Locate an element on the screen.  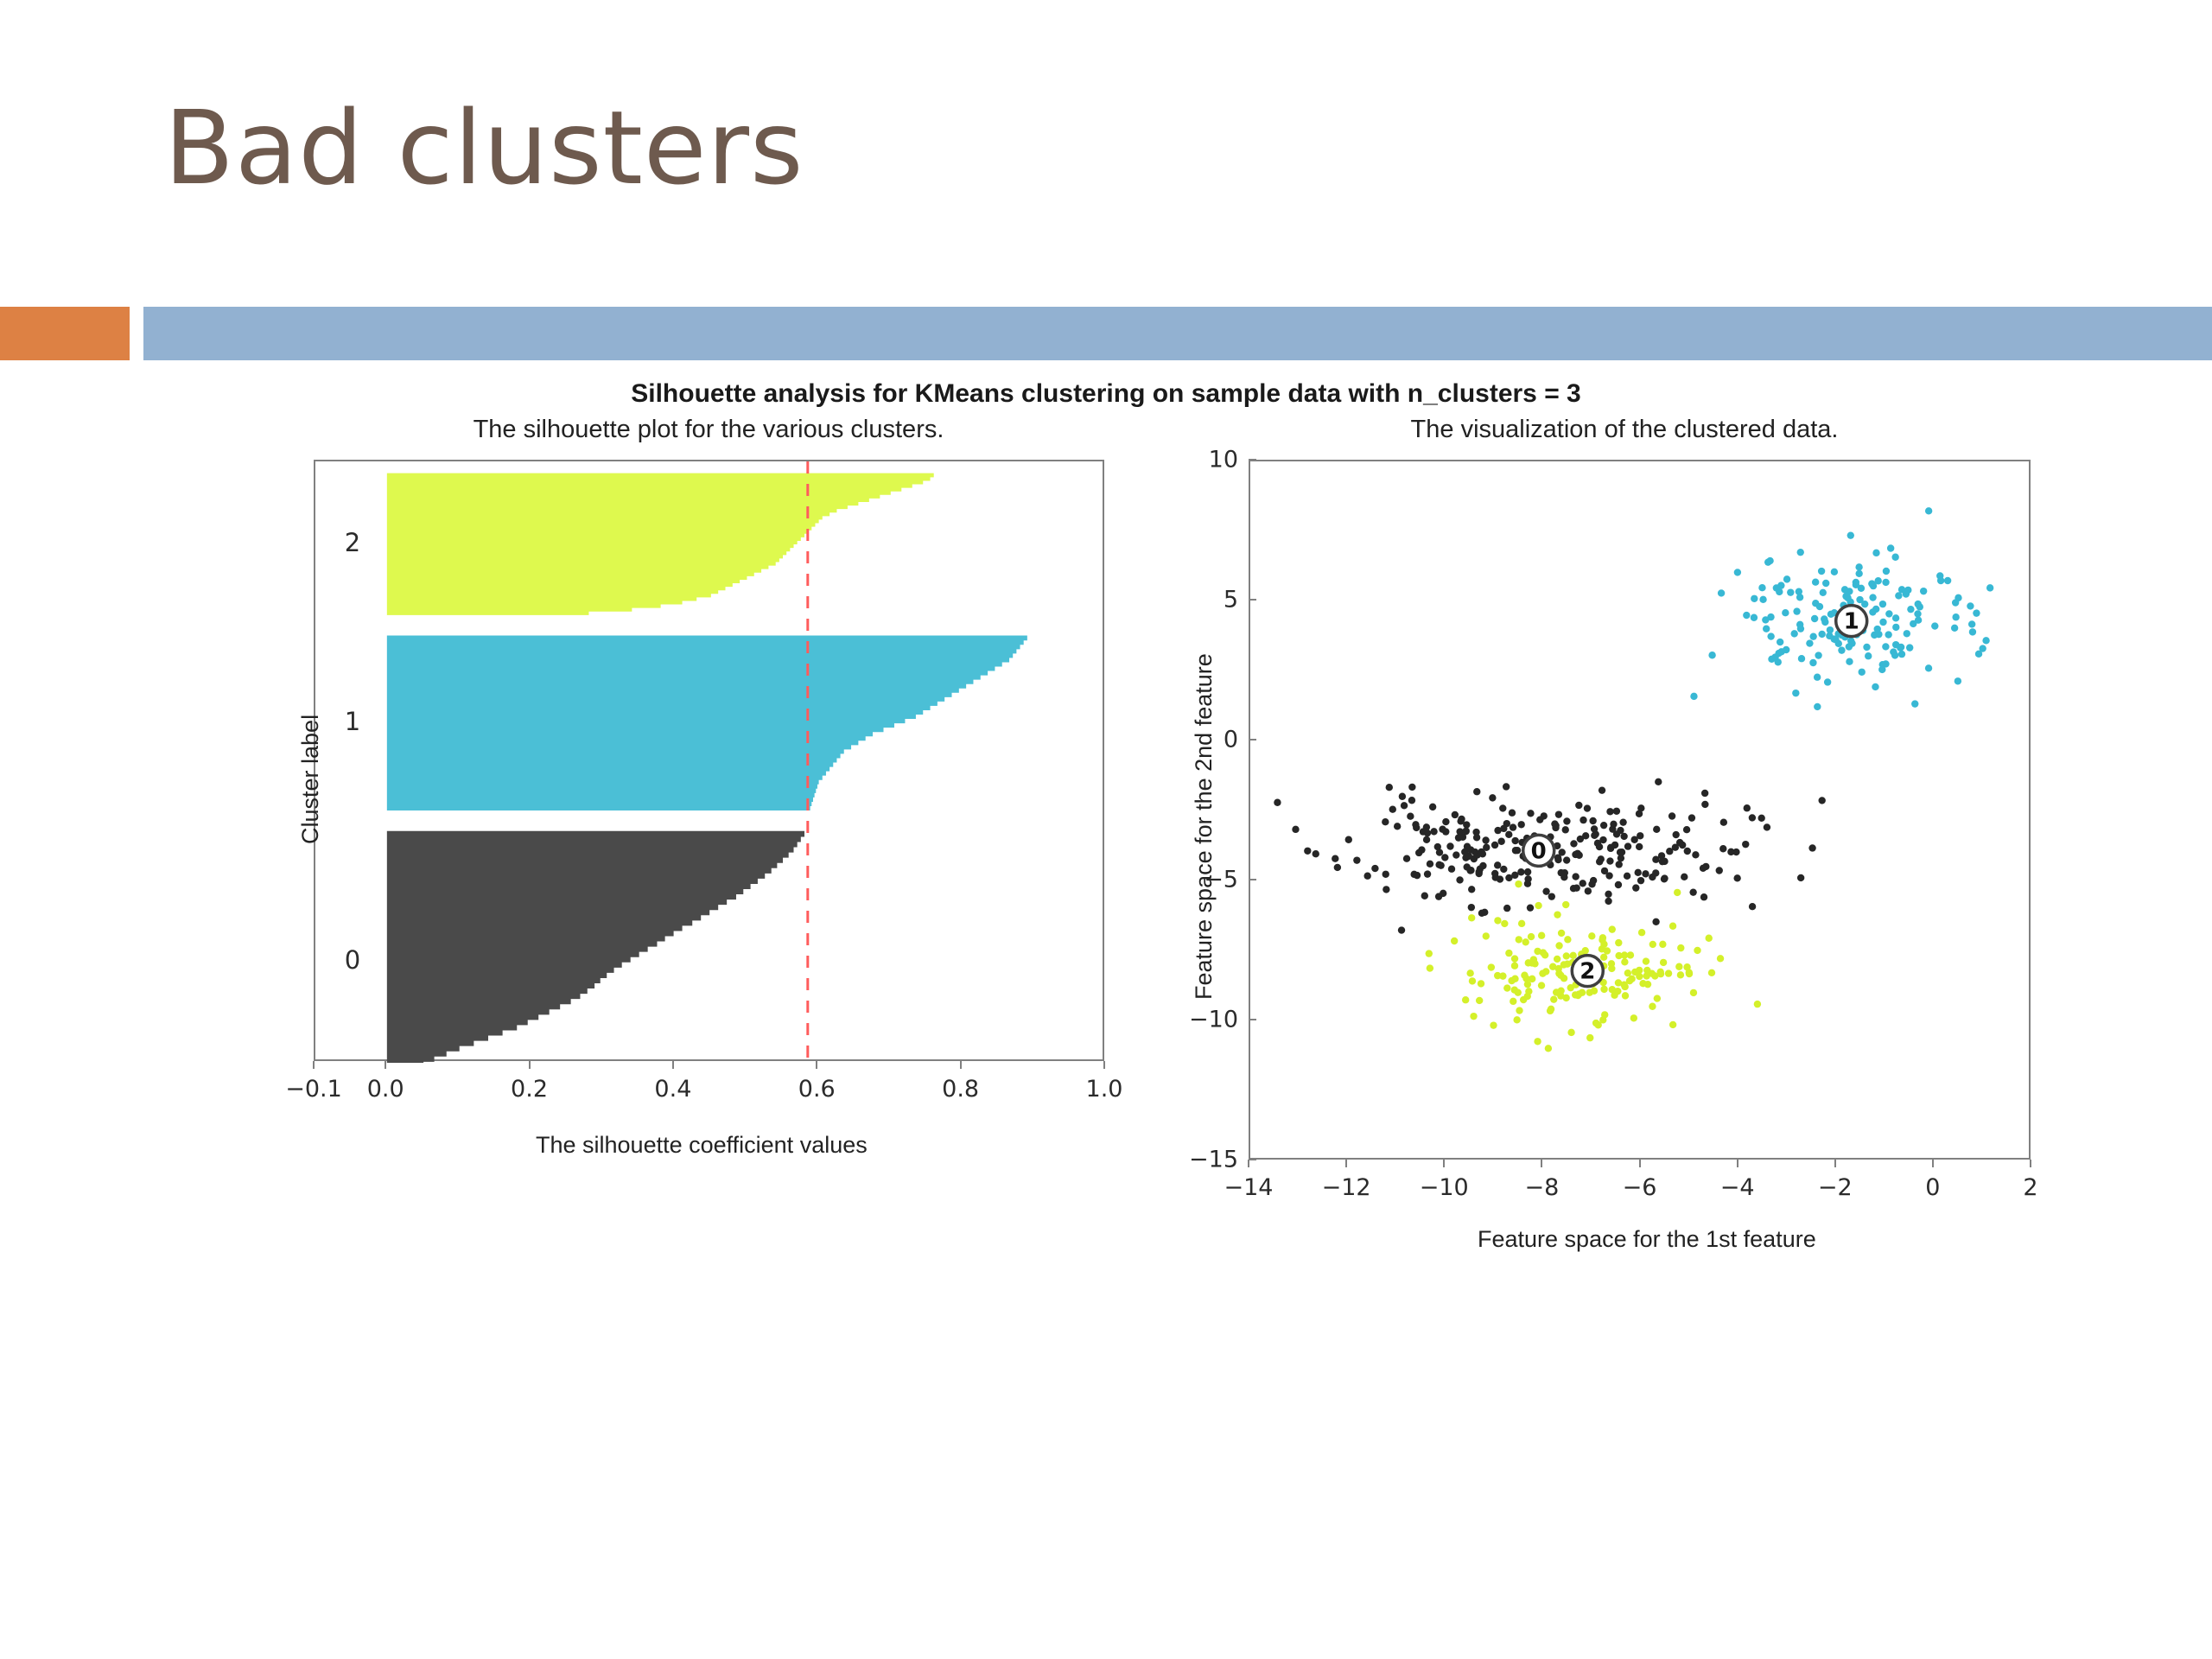
scatter-x-tick-label: −6 is located at coordinates (1639, 1187).